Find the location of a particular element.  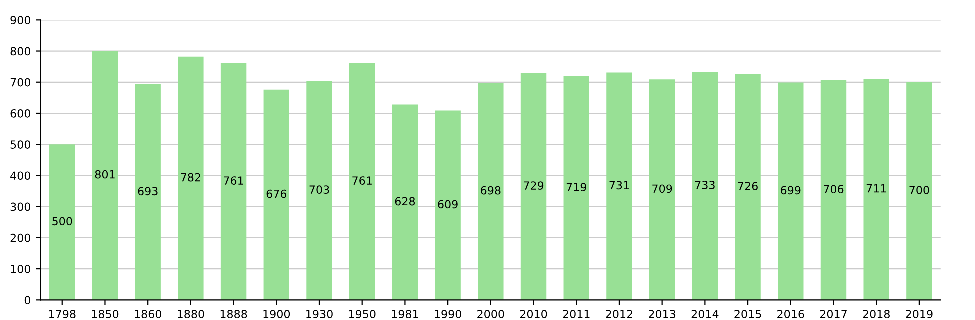

x-tick-label: 1930 is located at coordinates (319, 314).